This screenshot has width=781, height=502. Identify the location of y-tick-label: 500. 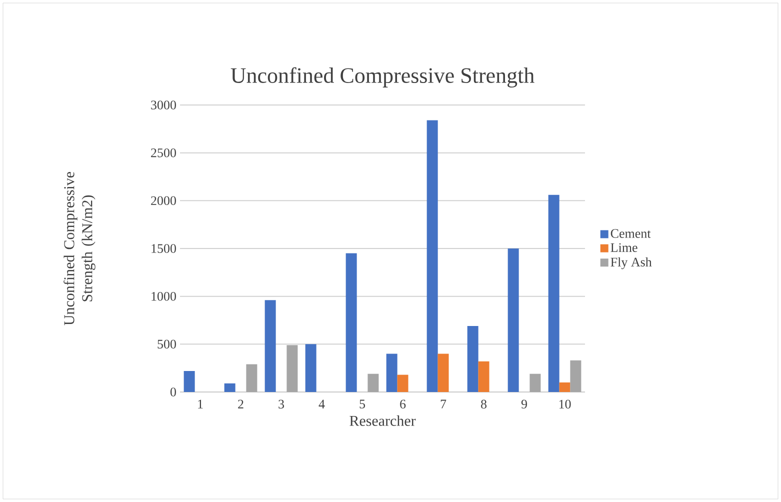
(167, 344).